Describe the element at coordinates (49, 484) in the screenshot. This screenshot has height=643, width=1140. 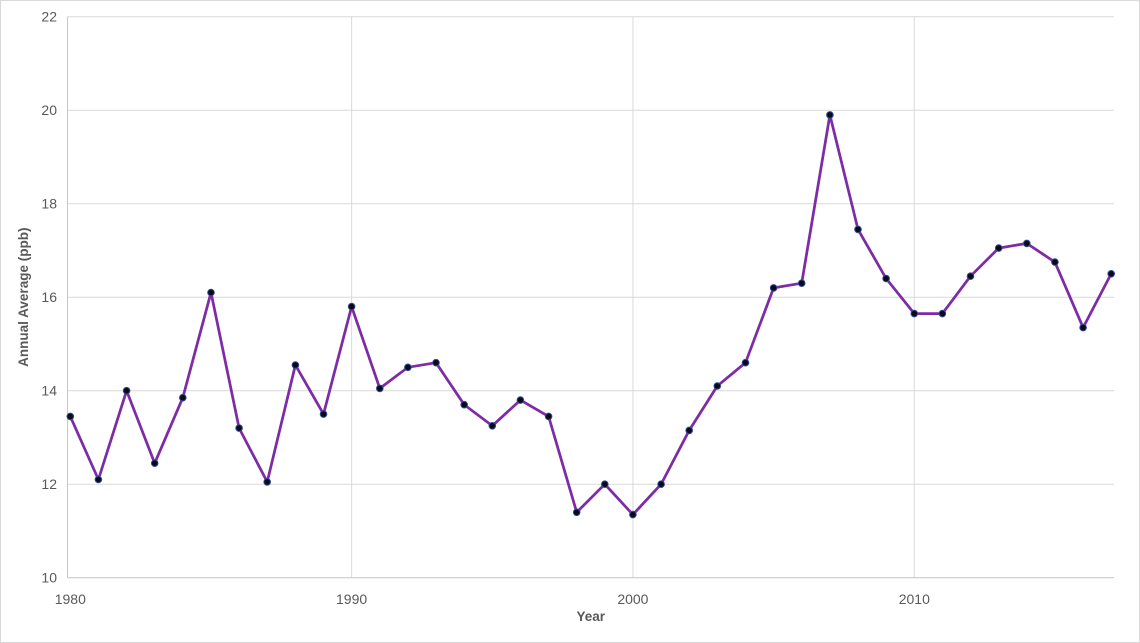
I see `y-tick-label-12: 12` at that location.